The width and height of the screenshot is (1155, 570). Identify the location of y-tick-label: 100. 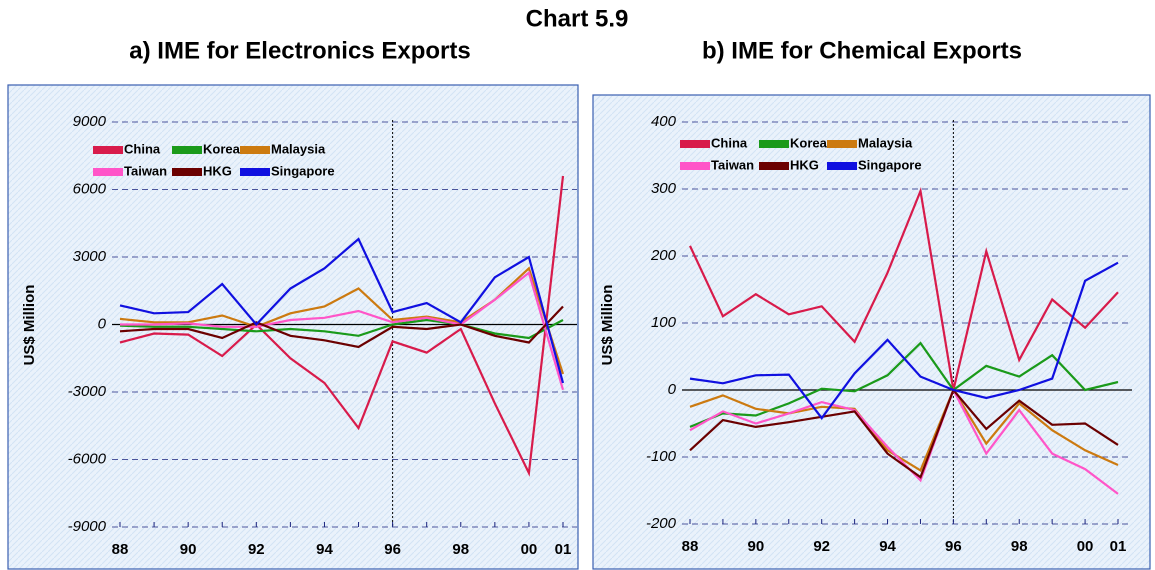
(664, 322).